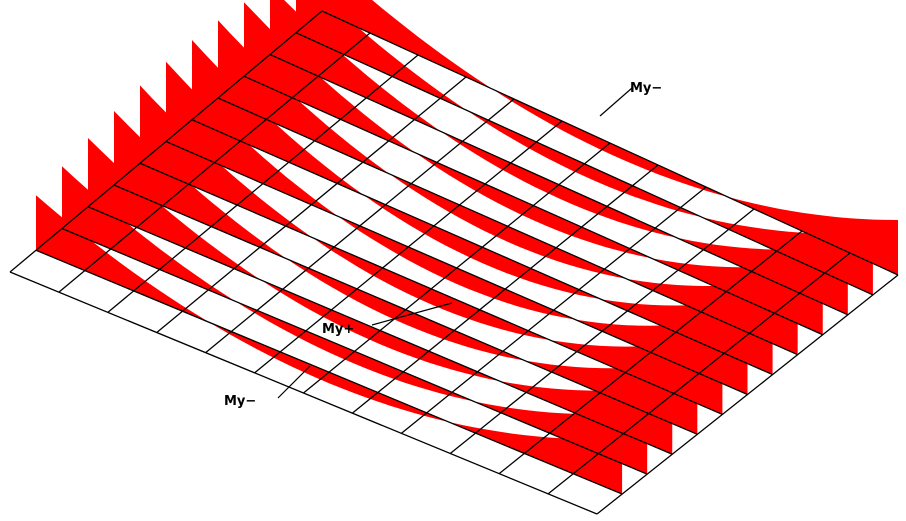 Image resolution: width=906 pixels, height=521 pixels. What do you see at coordinates (616, 102) in the screenshot?
I see `leader-my-neg-top` at bounding box center [616, 102].